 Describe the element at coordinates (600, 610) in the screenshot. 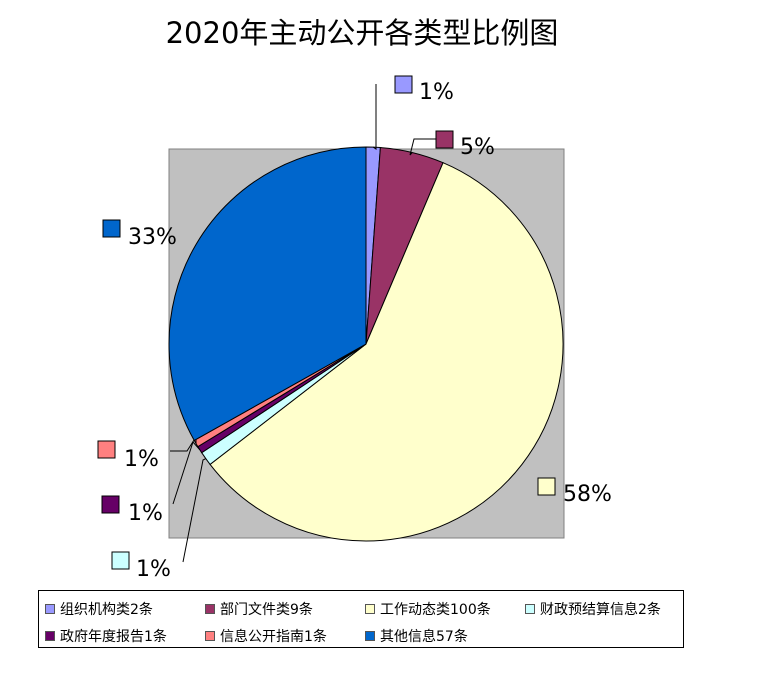

I see `legend-label: 财政预结算信息2条` at that location.